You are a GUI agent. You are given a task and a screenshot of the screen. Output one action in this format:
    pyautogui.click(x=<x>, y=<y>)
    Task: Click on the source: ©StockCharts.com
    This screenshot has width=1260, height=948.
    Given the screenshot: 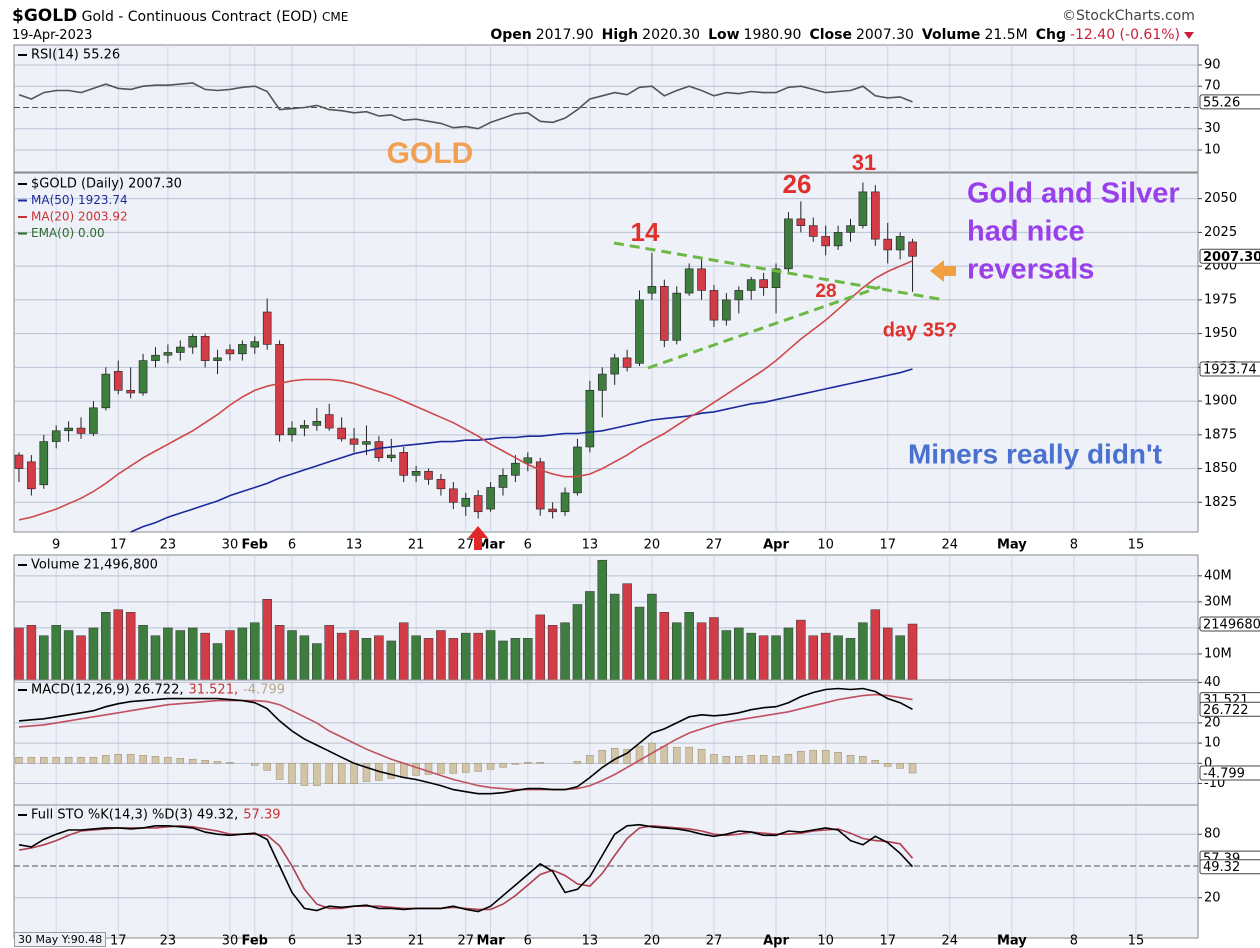 What is the action you would take?
    pyautogui.click(x=1128, y=16)
    